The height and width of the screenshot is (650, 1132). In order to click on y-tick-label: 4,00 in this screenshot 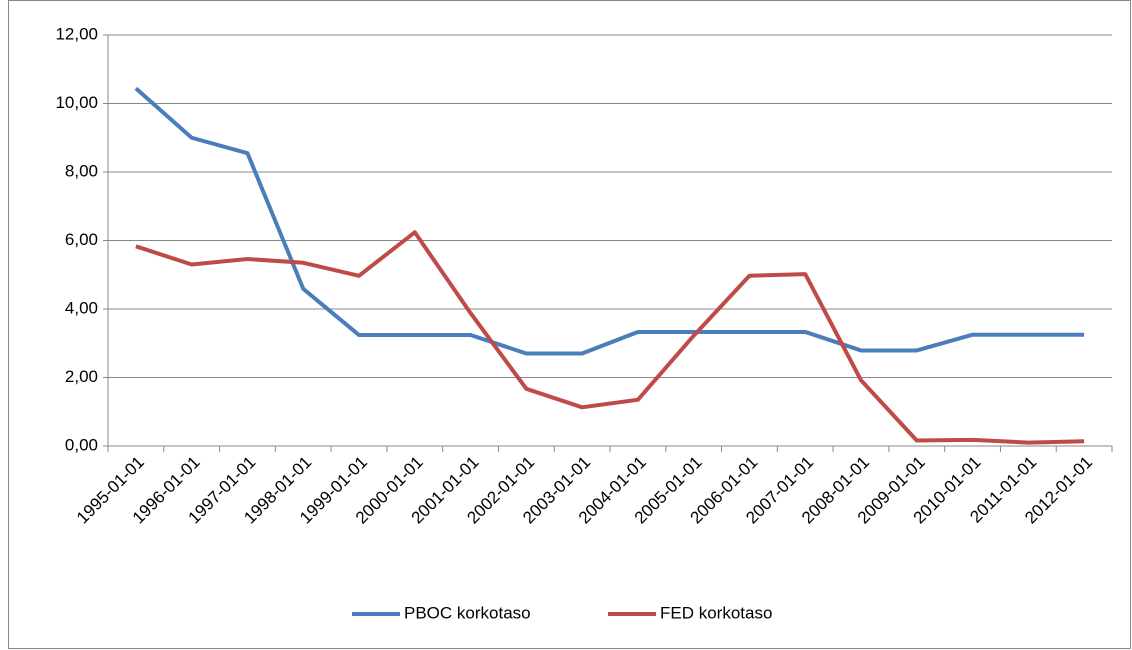, I will do `click(81, 307)`.